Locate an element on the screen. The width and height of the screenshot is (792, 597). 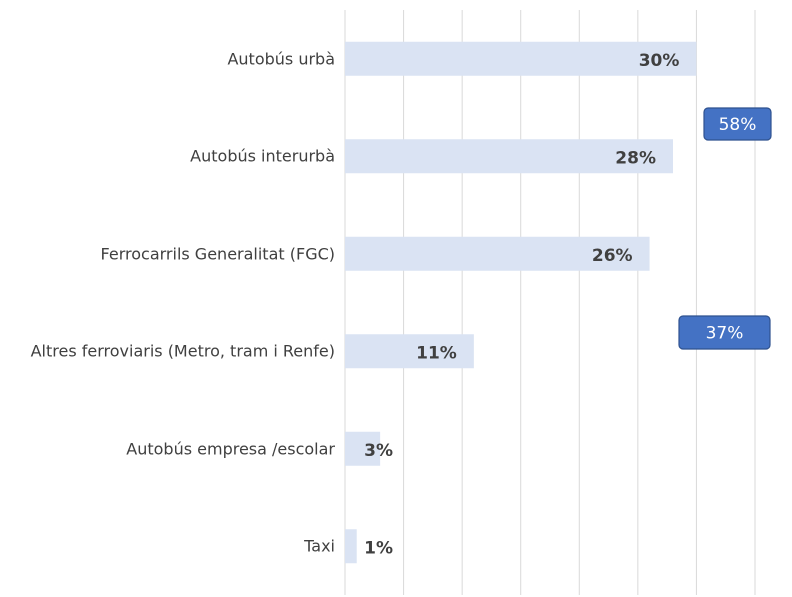
data-label: 30% is located at coordinates (659, 61).